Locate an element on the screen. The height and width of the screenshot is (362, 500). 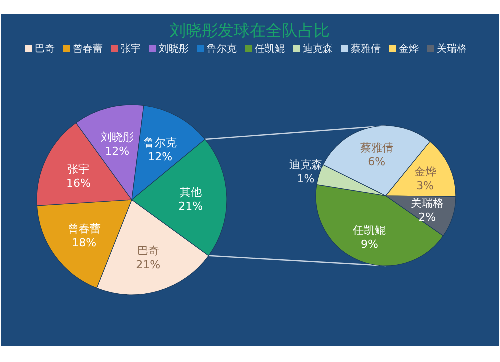
legend-label: 迪克森 is located at coordinates (318, 49).